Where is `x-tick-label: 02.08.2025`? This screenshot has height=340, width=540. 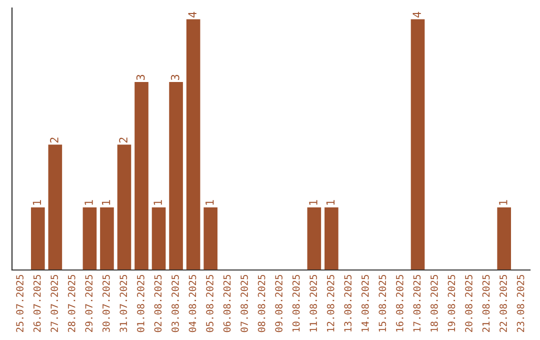 x-tick-label: 02.08.2025 is located at coordinates (158, 303).